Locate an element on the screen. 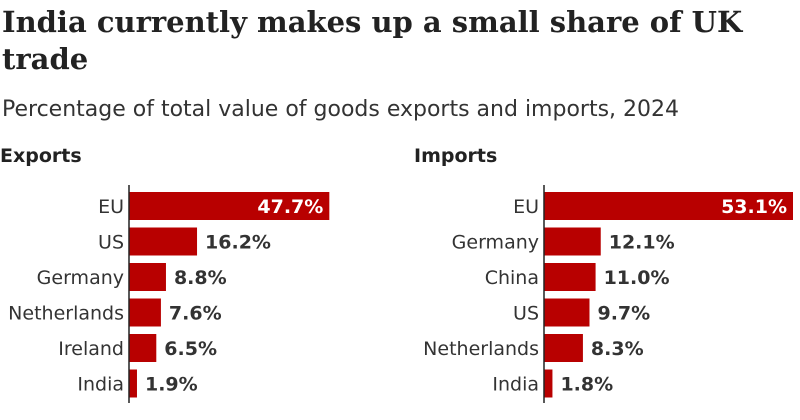 This screenshot has height=420, width=800. imports-value-label-eu: 53.1% is located at coordinates (754, 207).